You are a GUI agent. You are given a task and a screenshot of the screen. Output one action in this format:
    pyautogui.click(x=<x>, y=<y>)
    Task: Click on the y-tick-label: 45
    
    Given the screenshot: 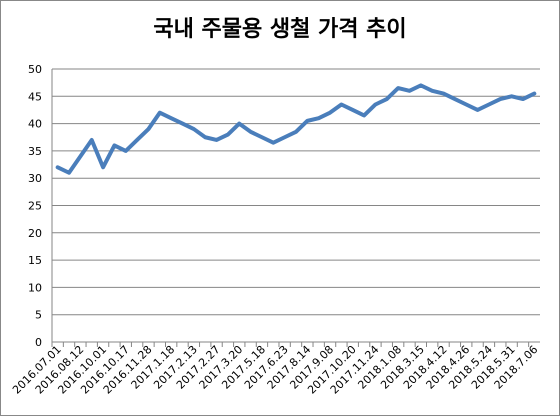 What is the action you would take?
    pyautogui.click(x=35, y=96)
    